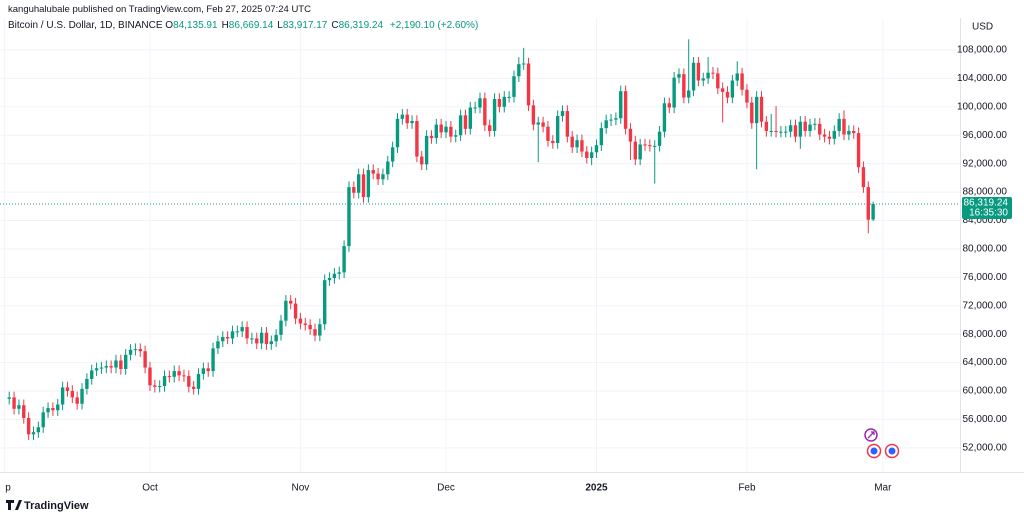 The image size is (1024, 517). I want to click on axis-unit: USD, so click(982, 27).